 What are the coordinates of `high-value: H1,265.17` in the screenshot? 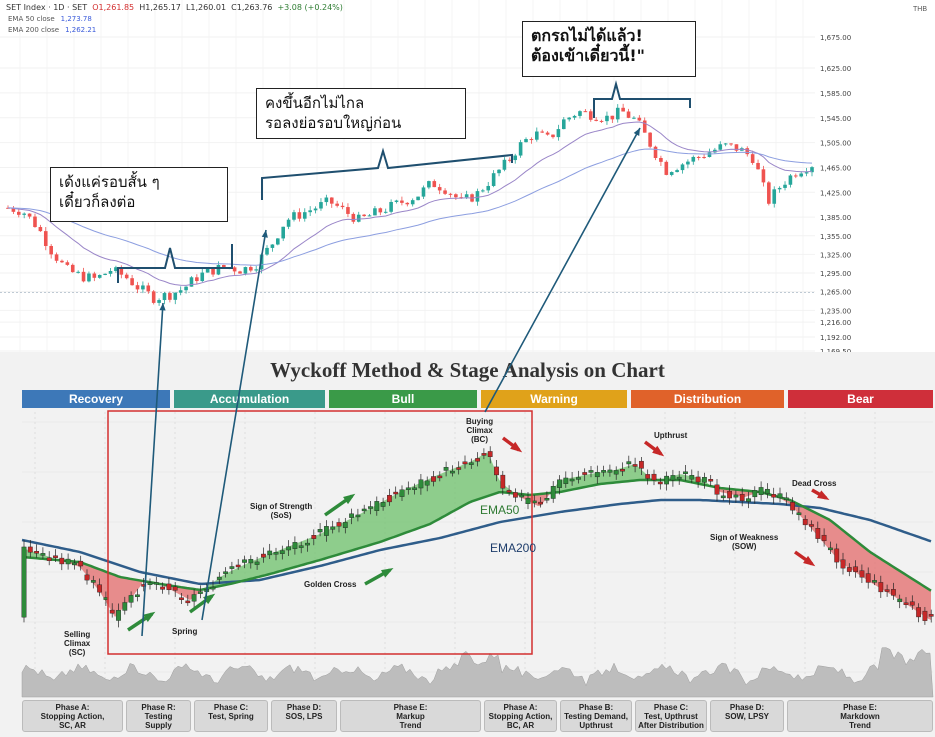 It's located at (160, 7).